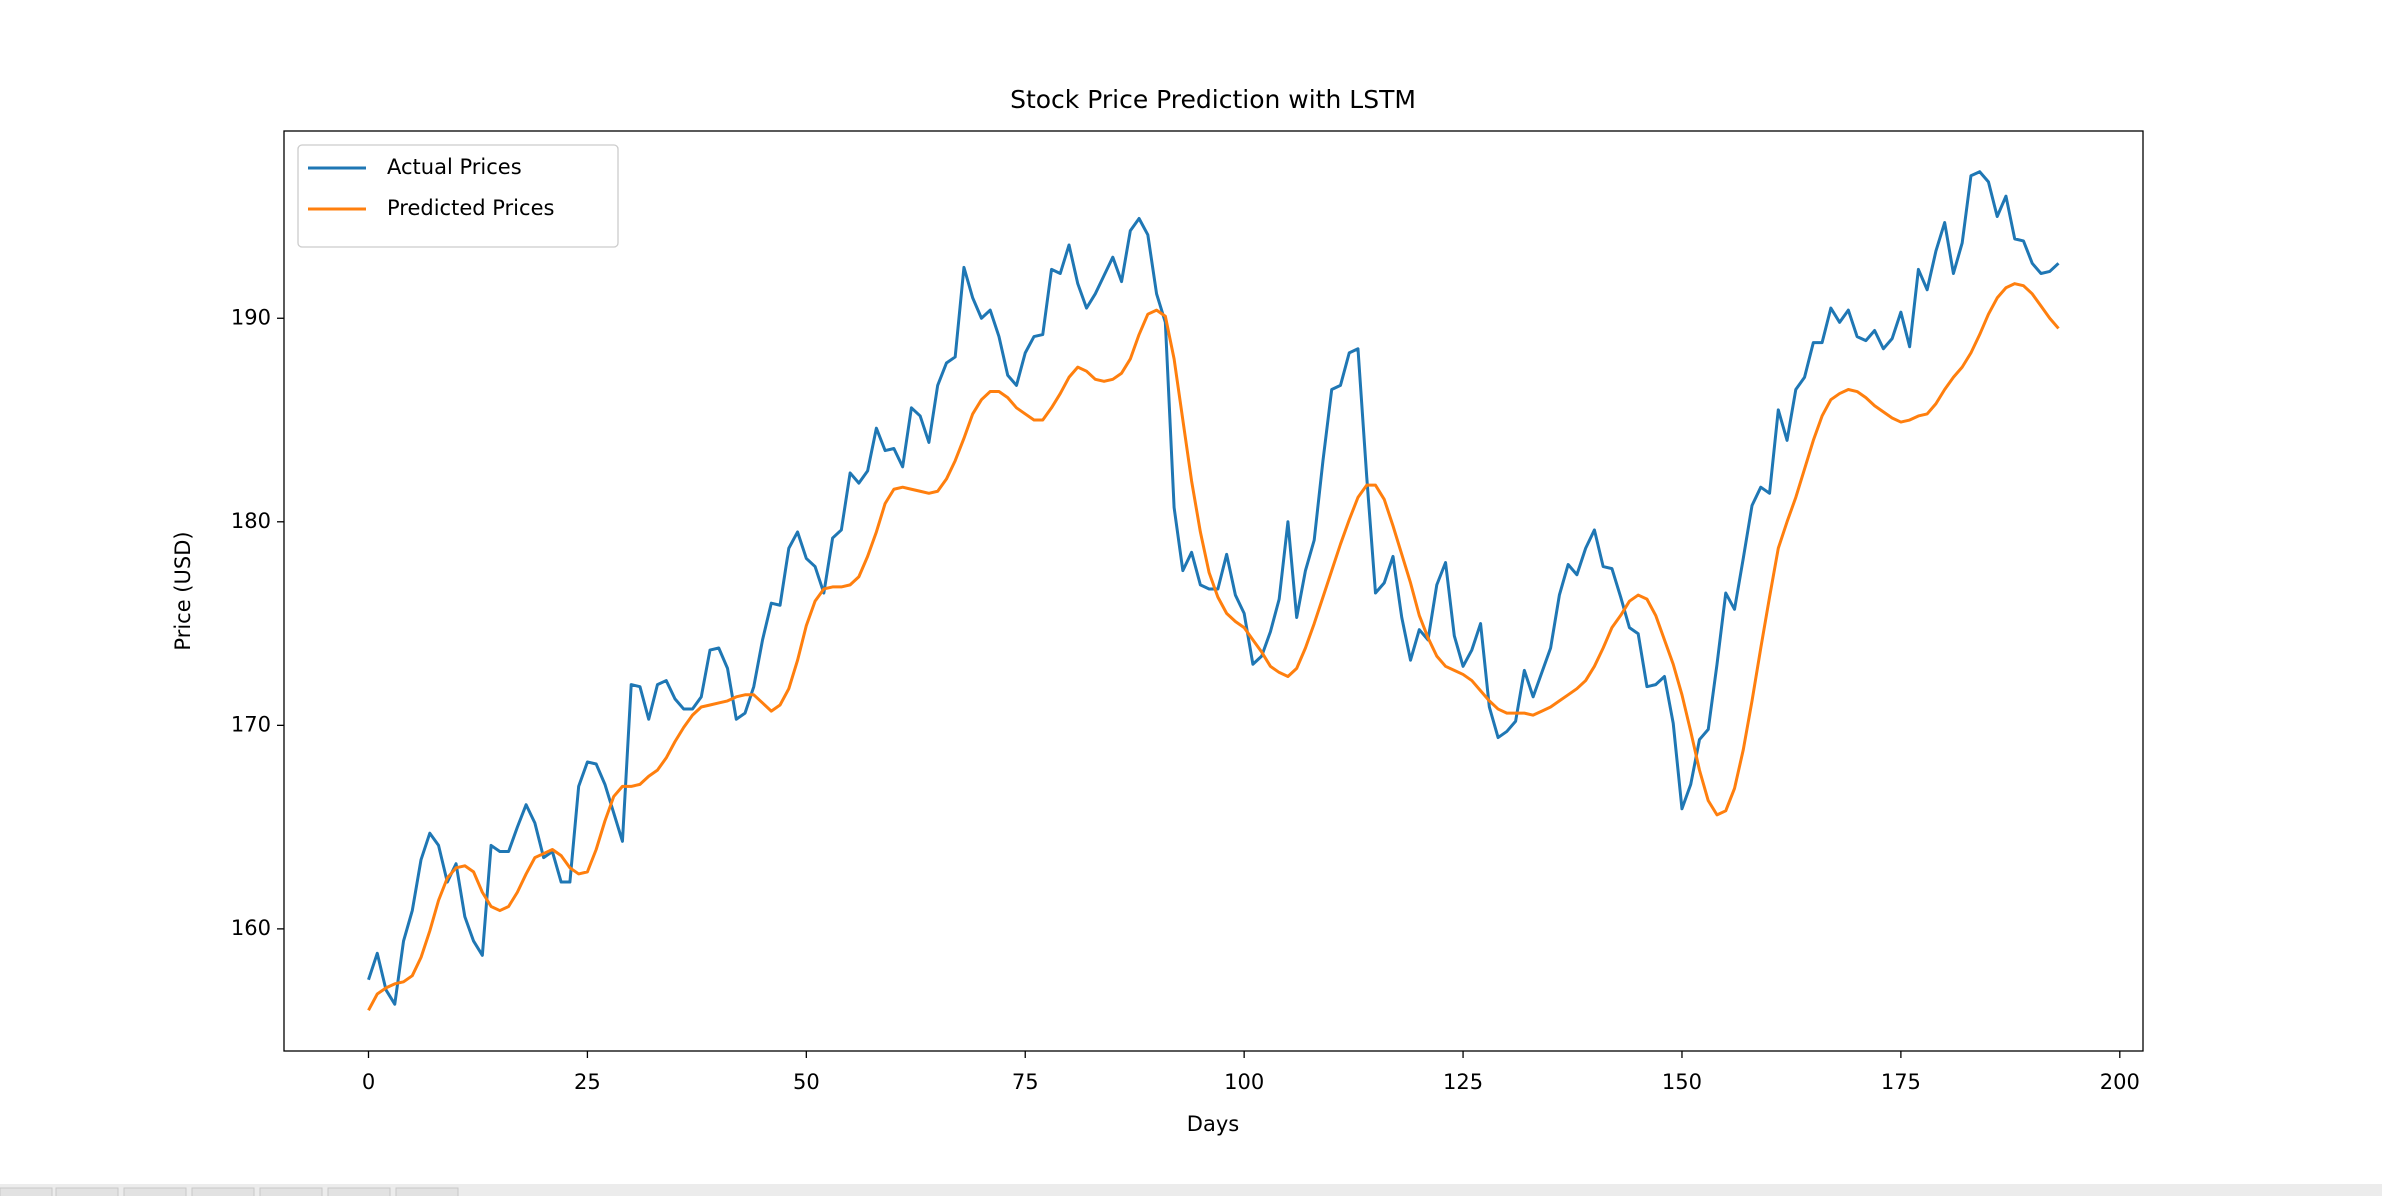 The image size is (2382, 1196). What do you see at coordinates (1682, 1082) in the screenshot?
I see `x-tick-label: 150` at bounding box center [1682, 1082].